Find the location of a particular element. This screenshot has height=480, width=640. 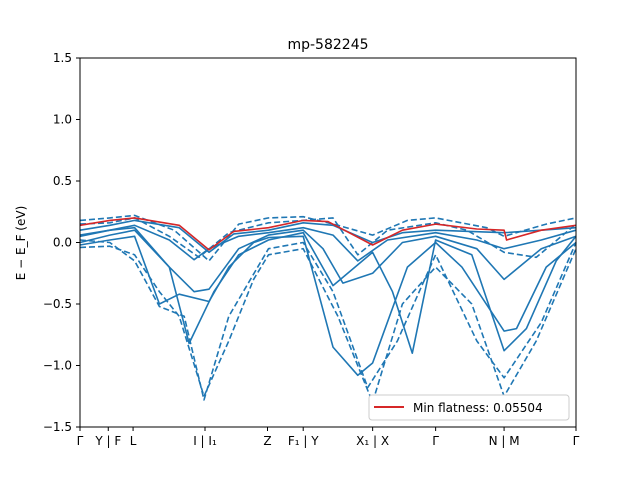

y-tick-label: −1.5 is located at coordinates (57, 427).